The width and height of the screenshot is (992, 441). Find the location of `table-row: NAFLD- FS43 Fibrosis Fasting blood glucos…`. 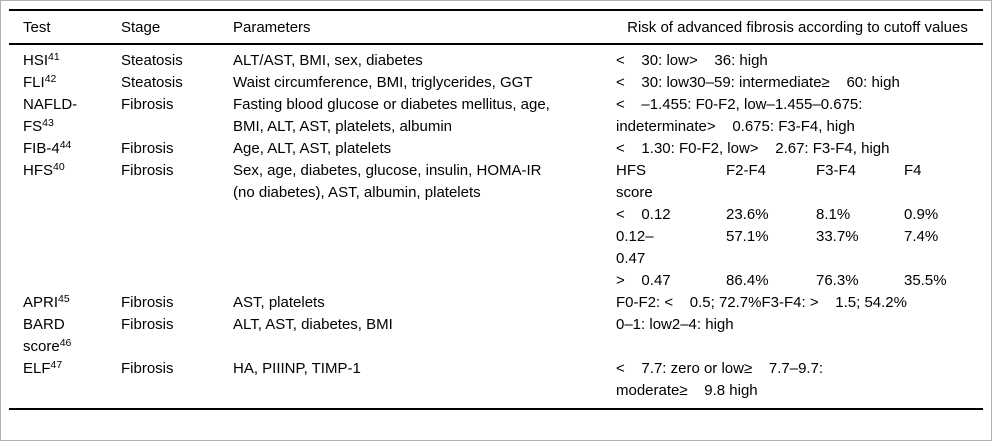

table-row: NAFLD- FS43 Fibrosis Fasting blood glucos… is located at coordinates (496, 116).